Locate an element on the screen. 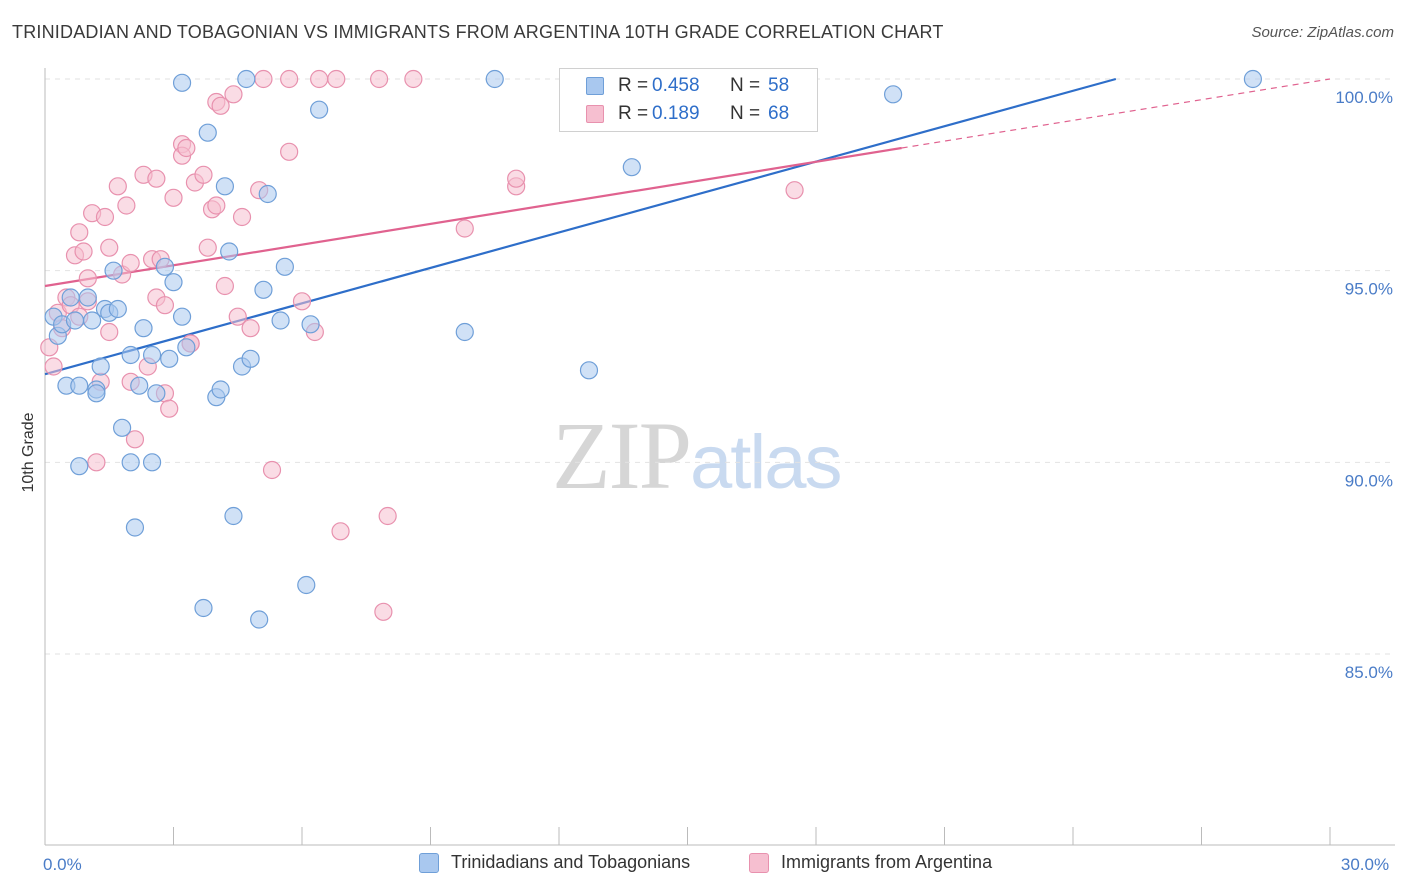 Image resolution: width=1406 pixels, height=892 pixels. source-label: Source: ZipAtlas.com is located at coordinates (1322, 32).